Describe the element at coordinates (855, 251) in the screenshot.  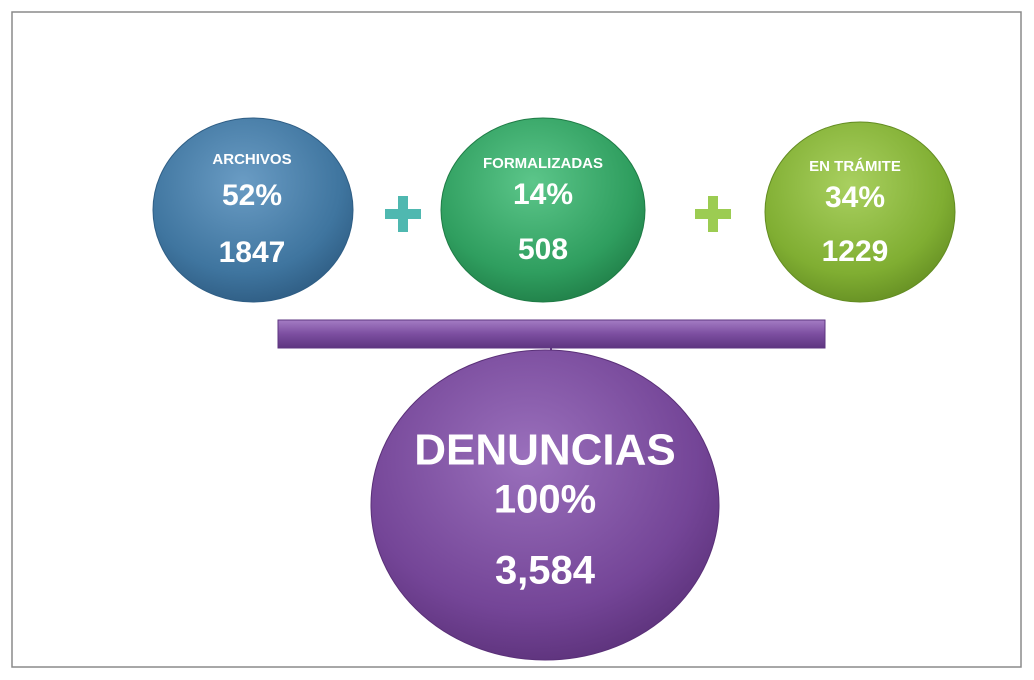
I see `node-count: 1229` at that location.